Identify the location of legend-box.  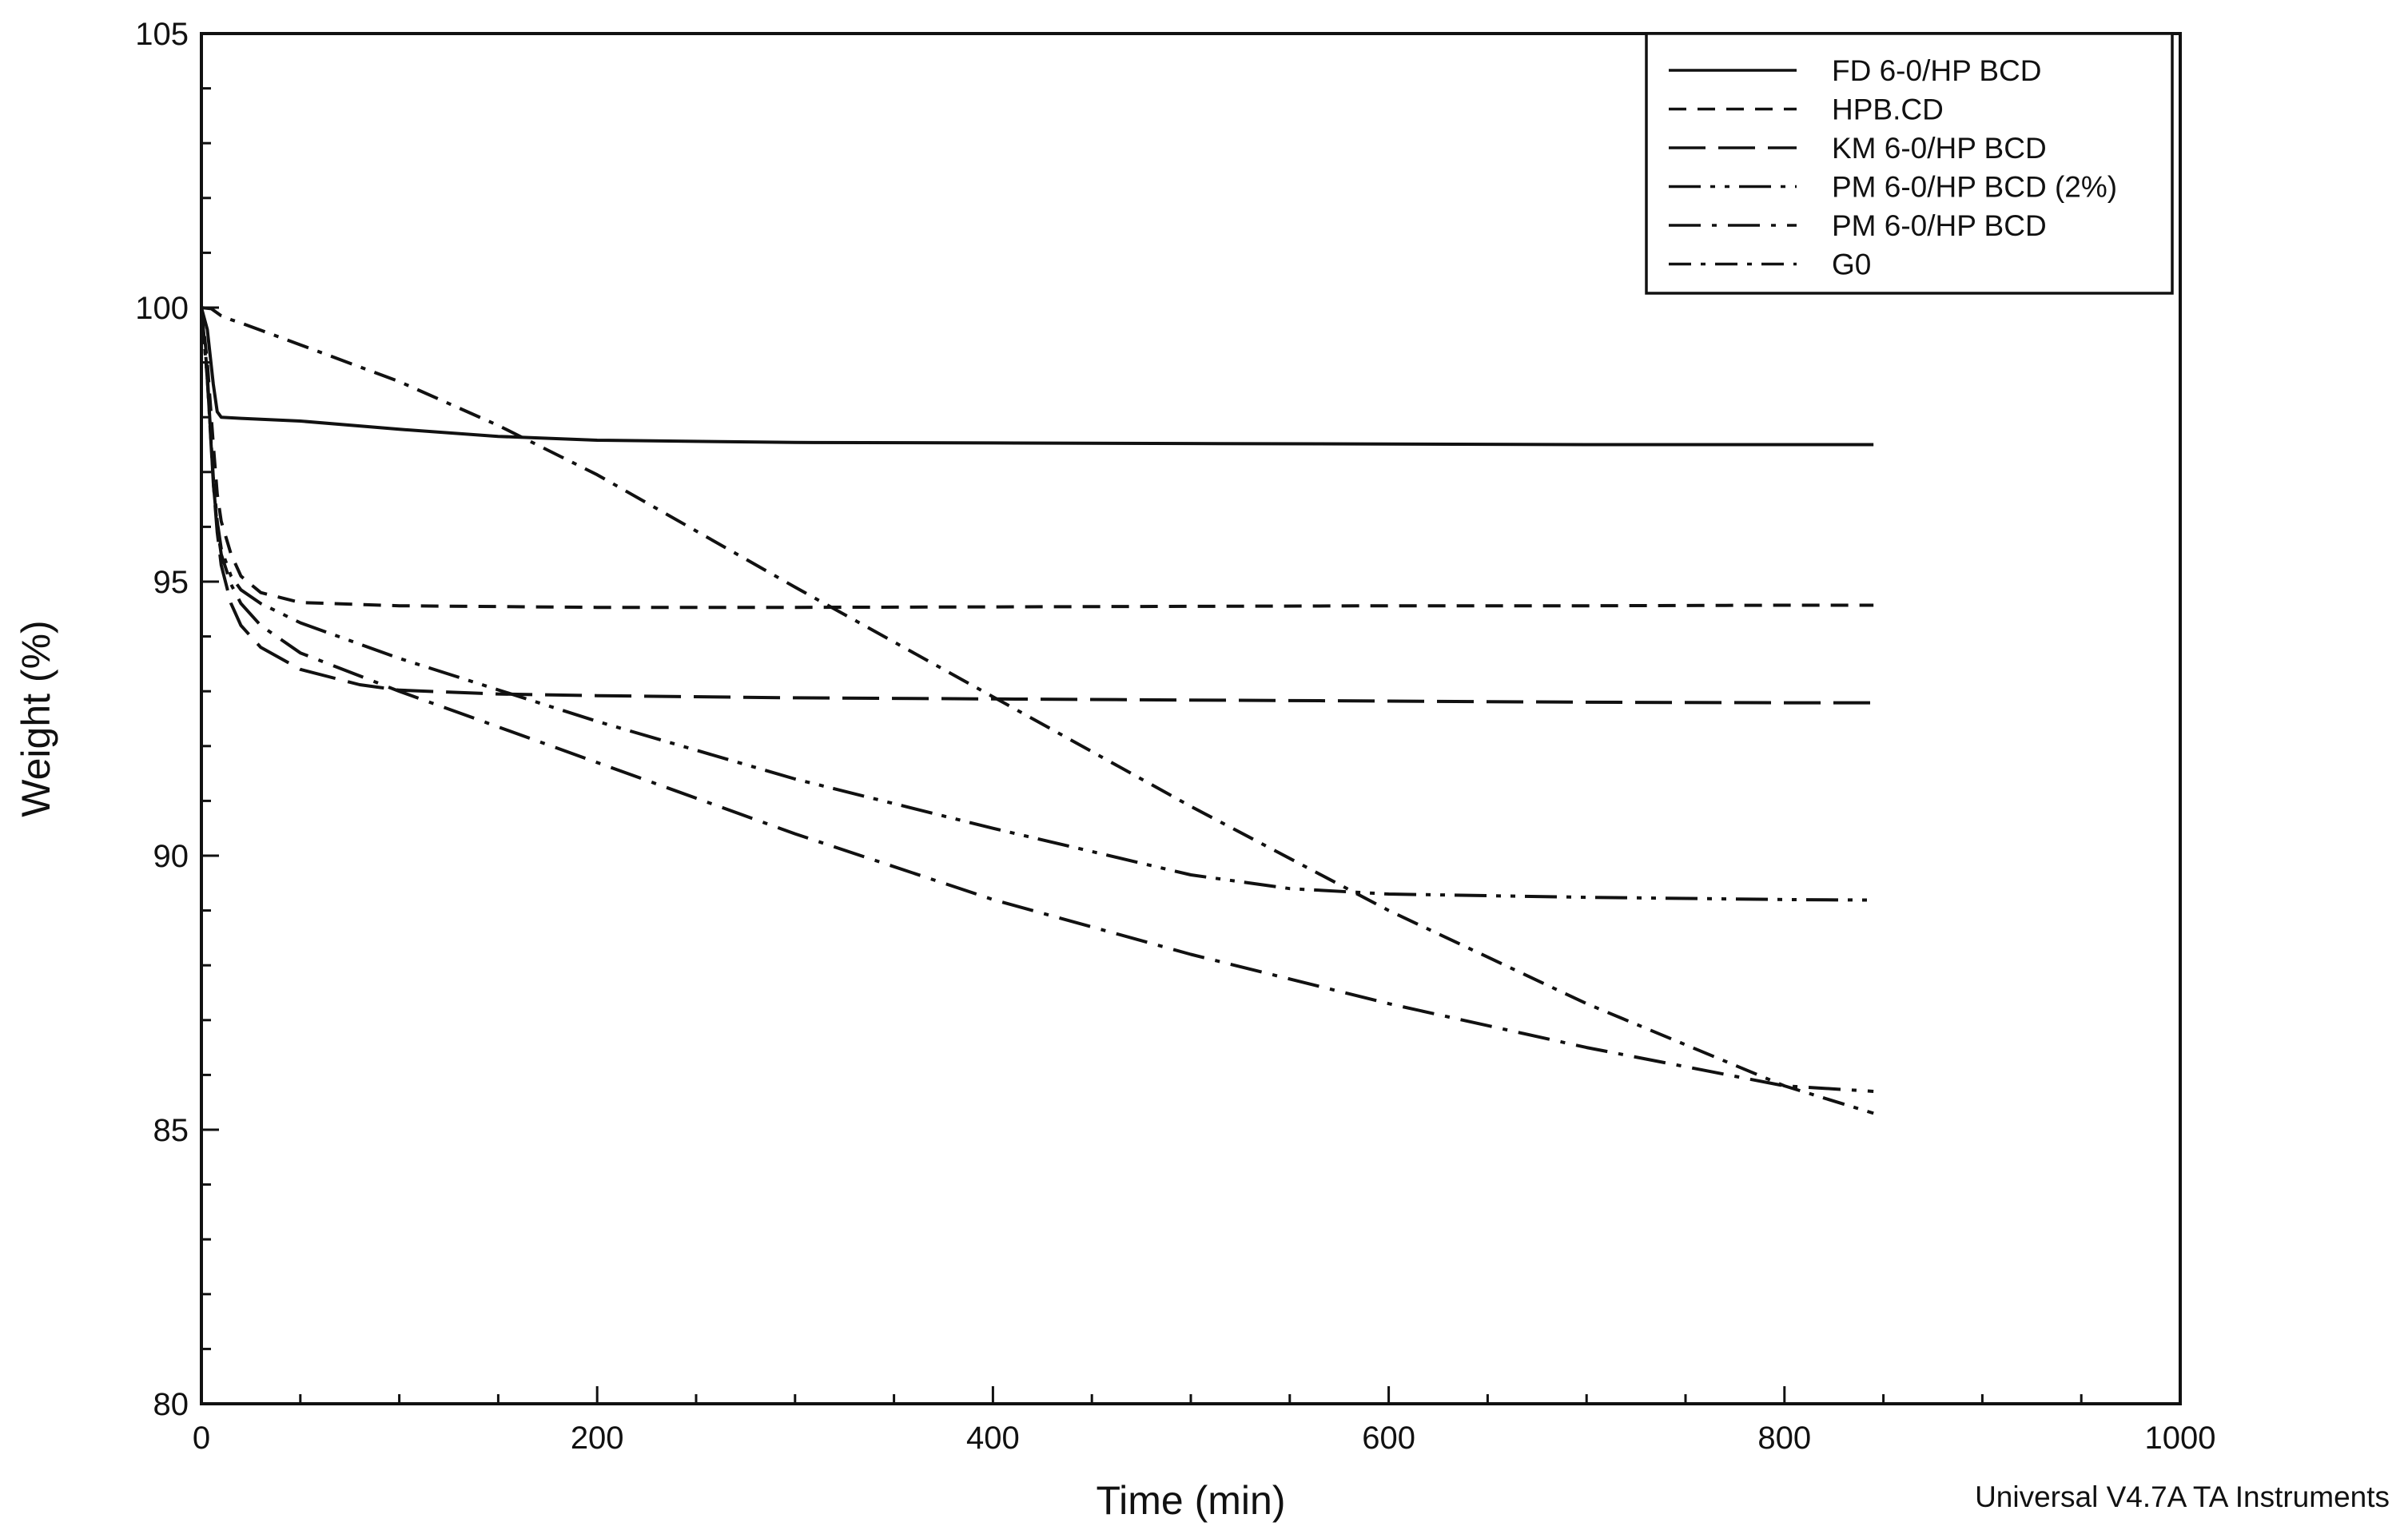
(1909, 163).